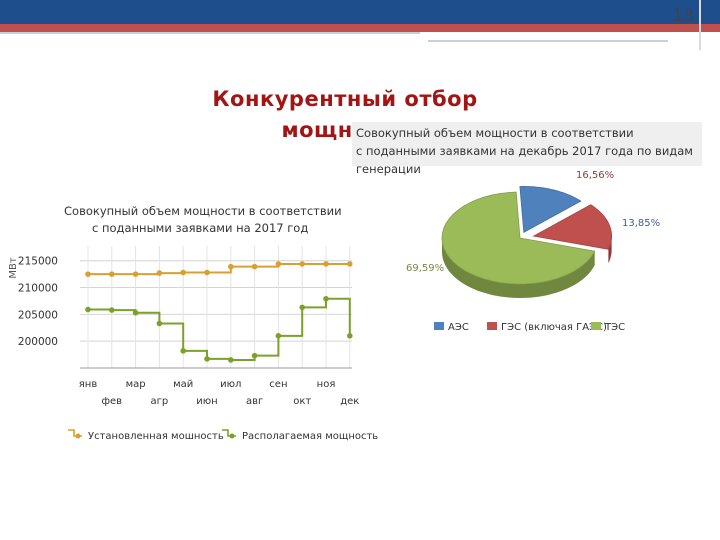  I want to click on x-tick-label: май, so click(183, 384).